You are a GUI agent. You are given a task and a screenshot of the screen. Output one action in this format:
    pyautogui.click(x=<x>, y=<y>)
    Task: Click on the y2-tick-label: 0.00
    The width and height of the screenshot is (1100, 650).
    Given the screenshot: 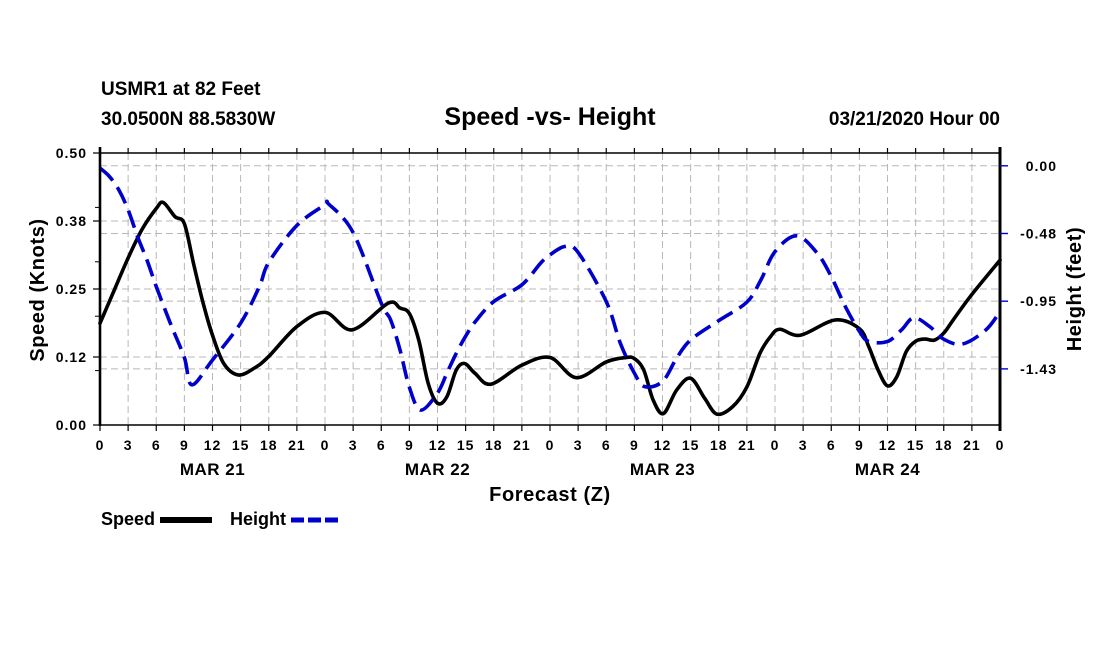 What is the action you would take?
    pyautogui.click(x=1041, y=166)
    